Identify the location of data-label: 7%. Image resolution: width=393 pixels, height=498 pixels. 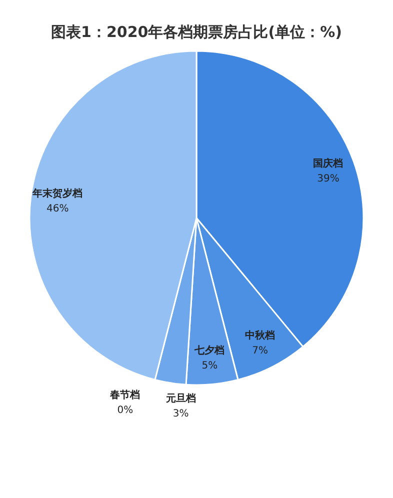
(260, 351).